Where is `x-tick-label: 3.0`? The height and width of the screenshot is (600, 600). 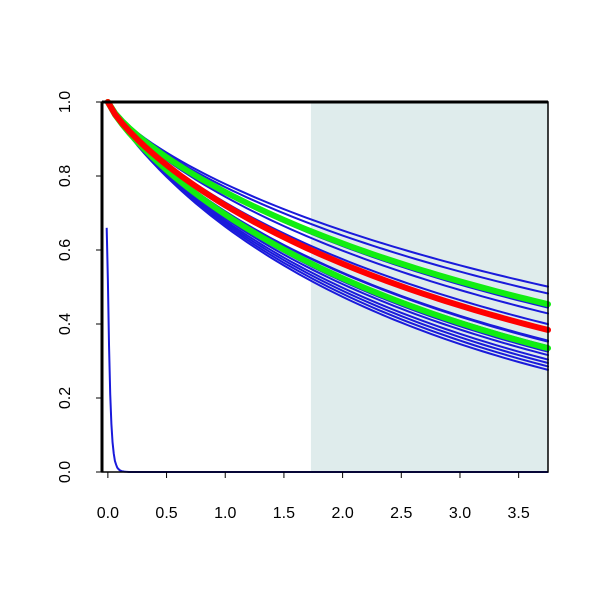 x-tick-label: 3.0 is located at coordinates (460, 513).